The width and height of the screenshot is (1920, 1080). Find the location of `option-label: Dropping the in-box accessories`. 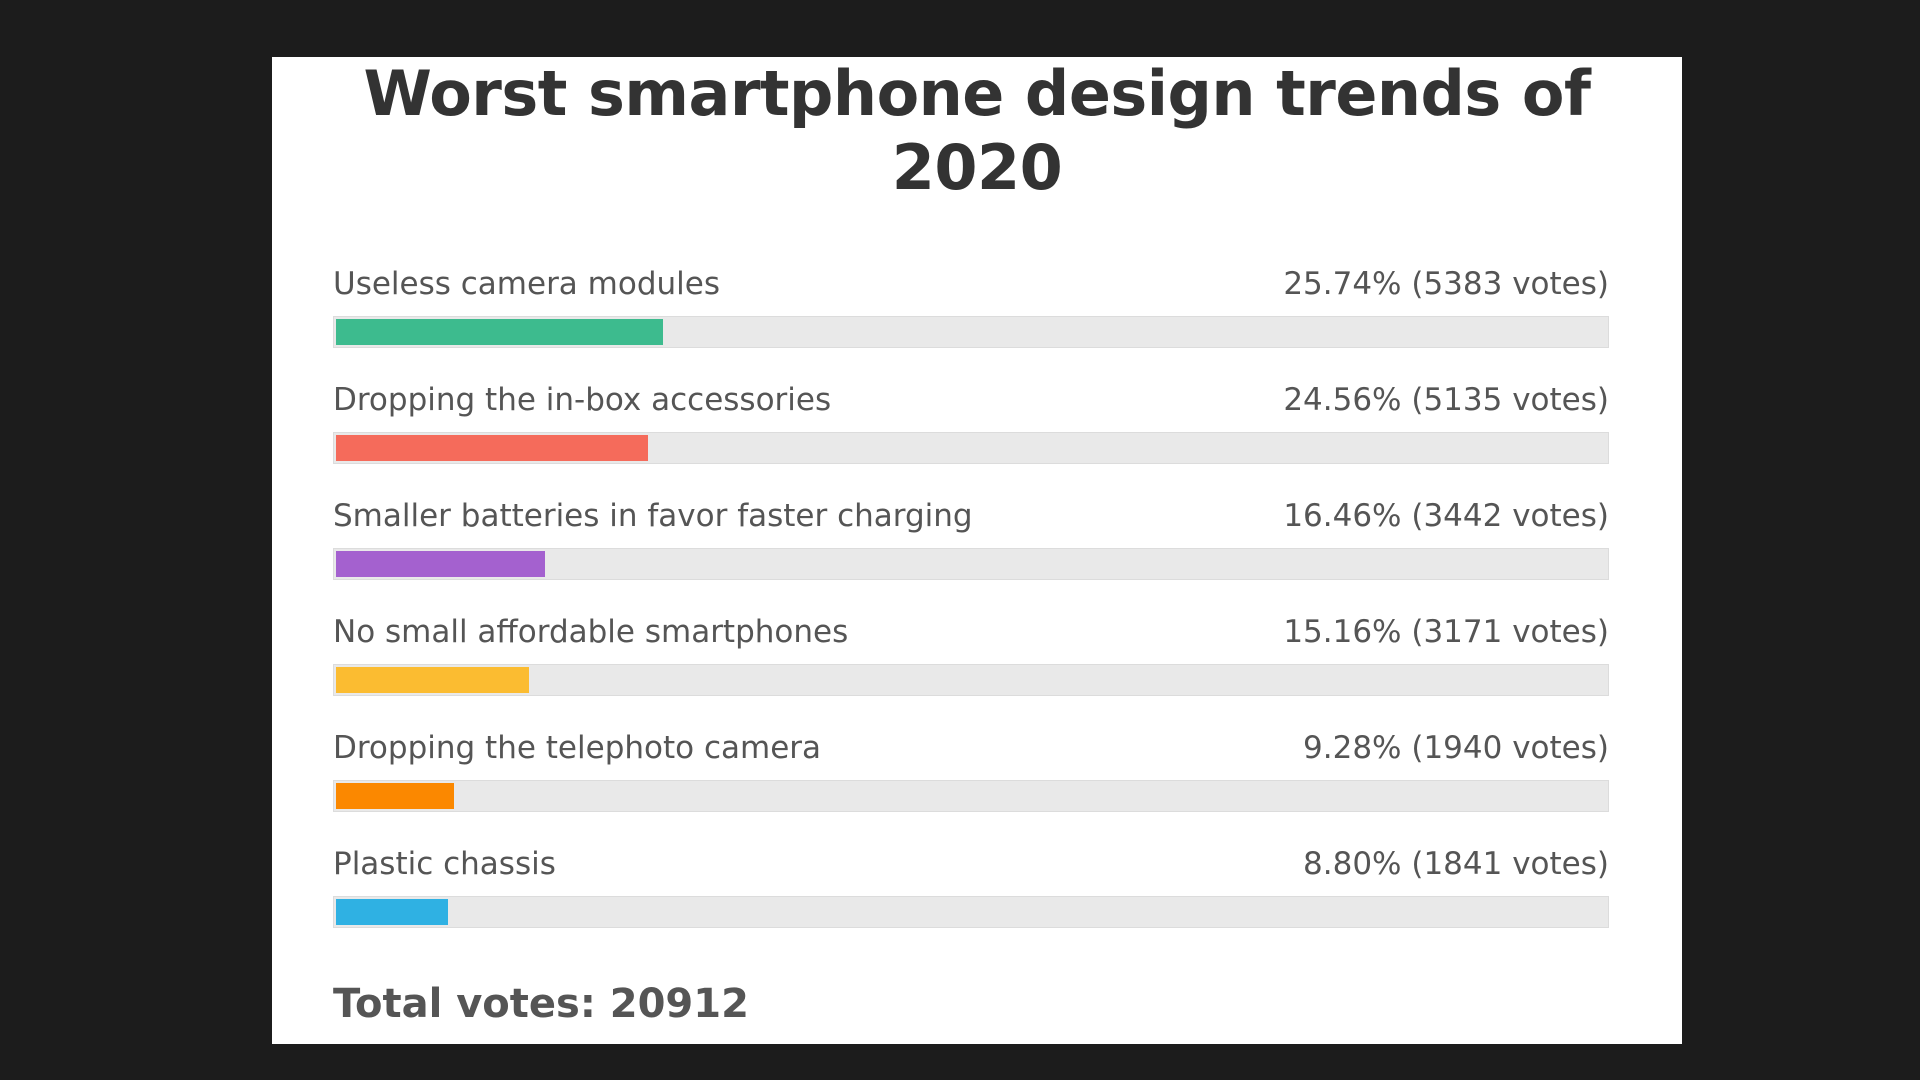

option-label: Dropping the in-box accessories is located at coordinates (582, 400).